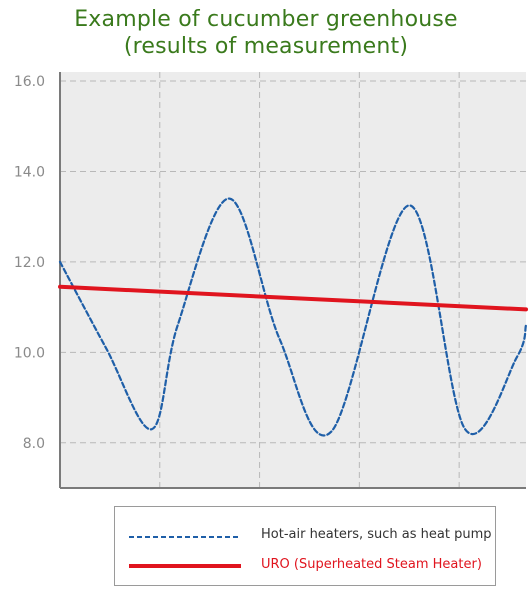  Describe the element at coordinates (29, 353) in the screenshot. I see `y-tick-label-1: 10.0` at that location.